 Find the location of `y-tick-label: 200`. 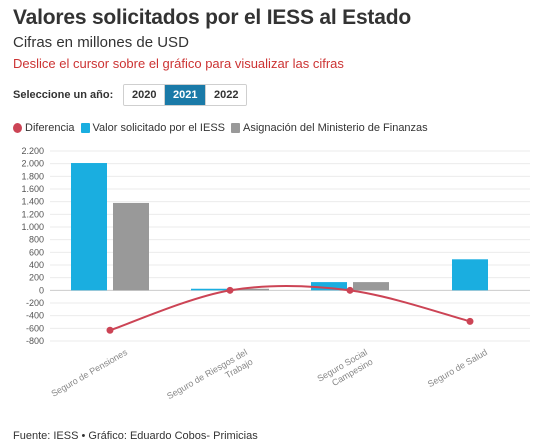

y-tick-label: 200 is located at coordinates (36, 278).